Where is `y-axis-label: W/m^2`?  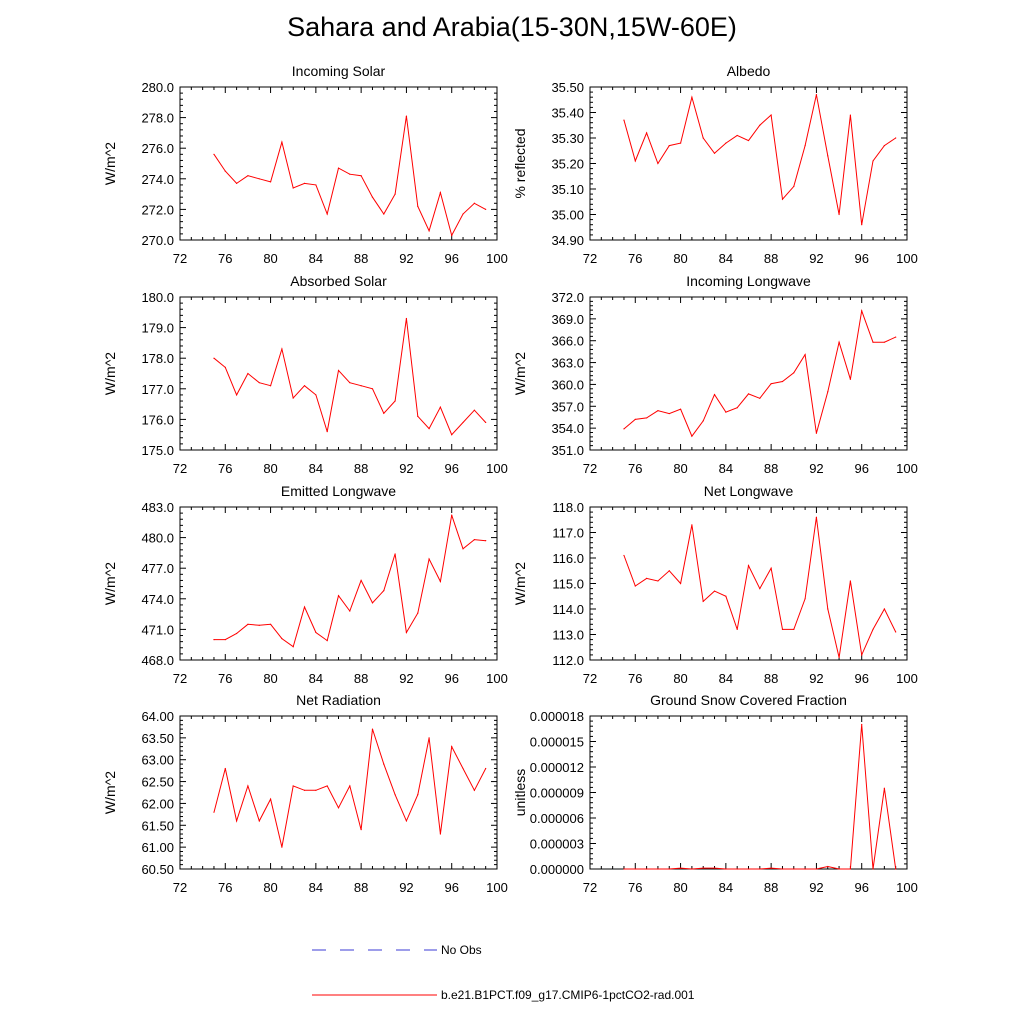
y-axis-label: W/m^2 is located at coordinates (520, 583).